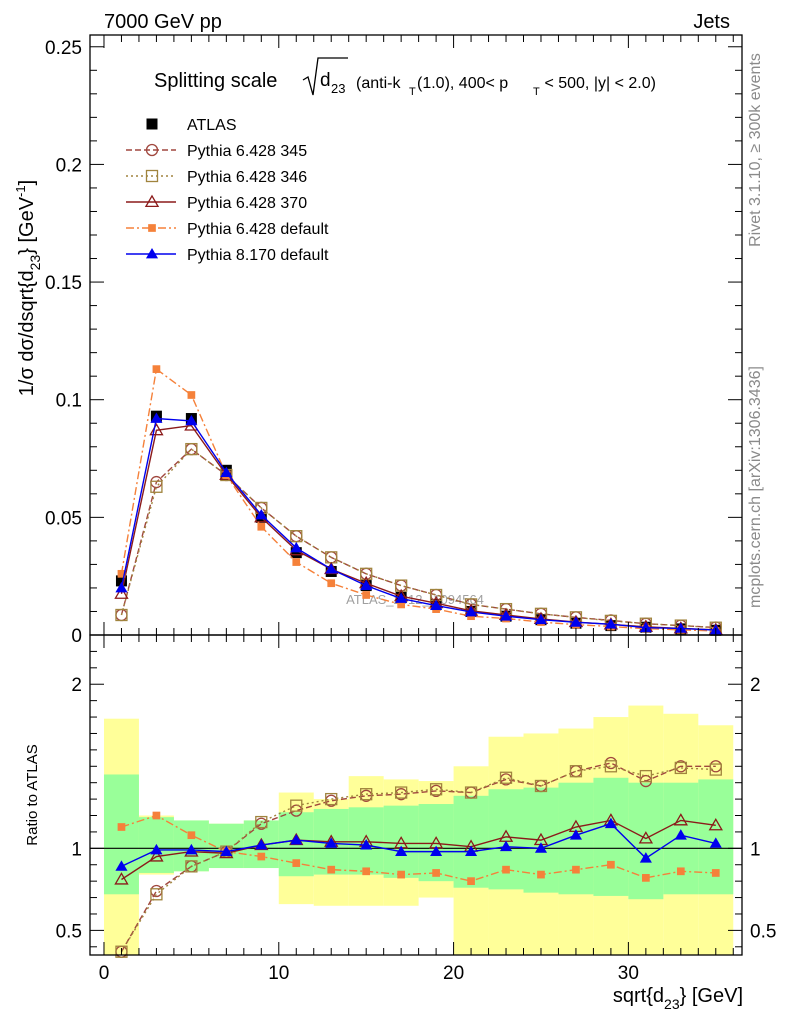  Describe the element at coordinates (63, 48) in the screenshot. I see `main-y-tick-label: 0.25` at that location.